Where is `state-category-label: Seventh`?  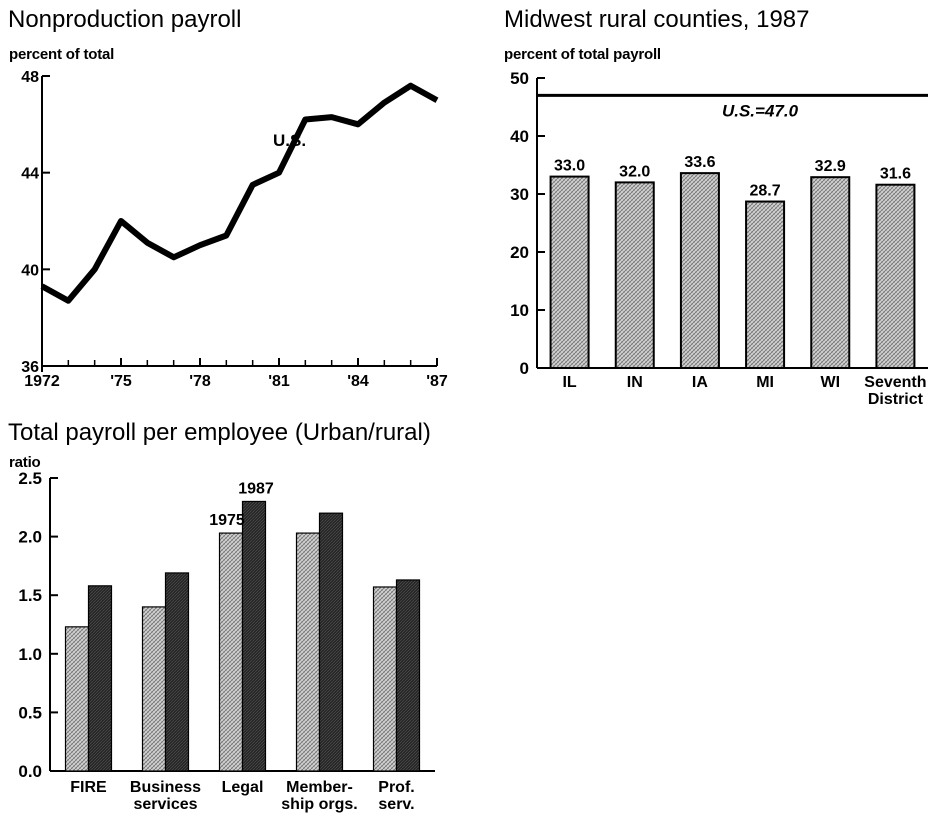 state-category-label: Seventh is located at coordinates (895, 382).